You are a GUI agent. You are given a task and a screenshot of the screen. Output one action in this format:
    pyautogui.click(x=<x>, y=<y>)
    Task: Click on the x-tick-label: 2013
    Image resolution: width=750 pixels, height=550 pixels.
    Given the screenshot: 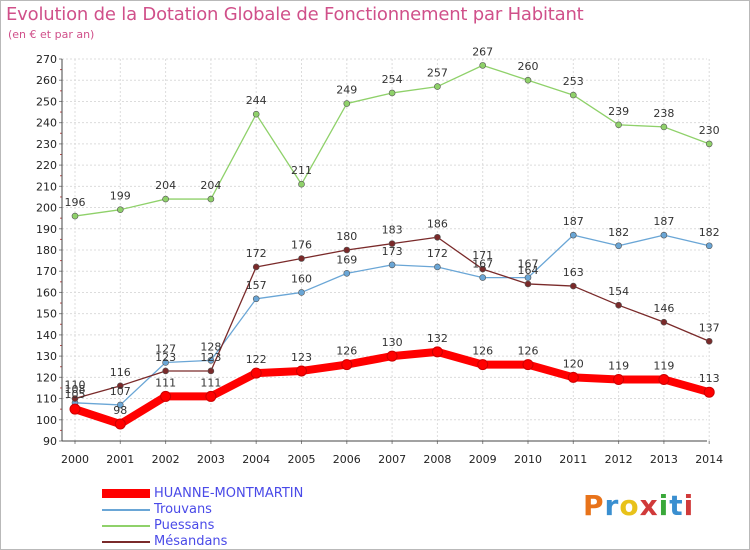 What is the action you would take?
    pyautogui.click(x=664, y=459)
    